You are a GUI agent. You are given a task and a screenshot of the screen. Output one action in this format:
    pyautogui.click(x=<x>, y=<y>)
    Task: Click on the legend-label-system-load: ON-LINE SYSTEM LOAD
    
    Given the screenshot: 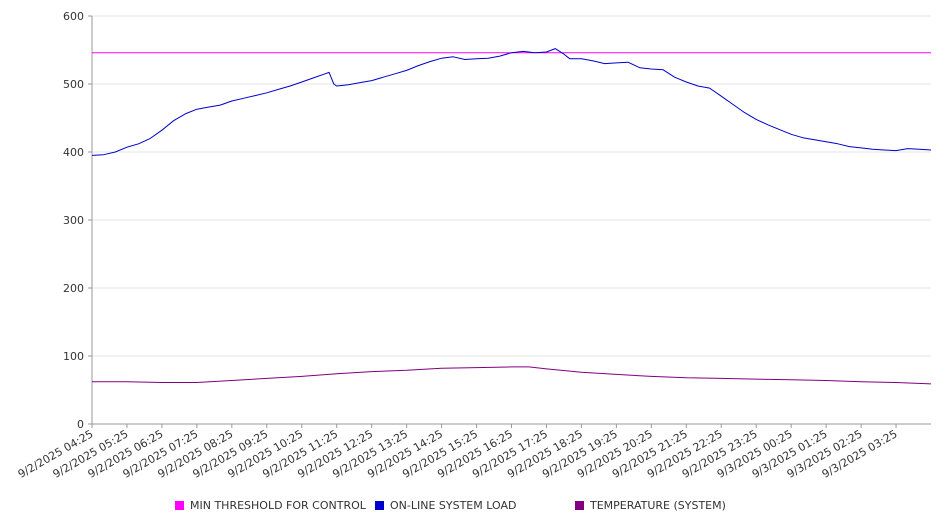 What is the action you would take?
    pyautogui.click(x=453, y=505)
    